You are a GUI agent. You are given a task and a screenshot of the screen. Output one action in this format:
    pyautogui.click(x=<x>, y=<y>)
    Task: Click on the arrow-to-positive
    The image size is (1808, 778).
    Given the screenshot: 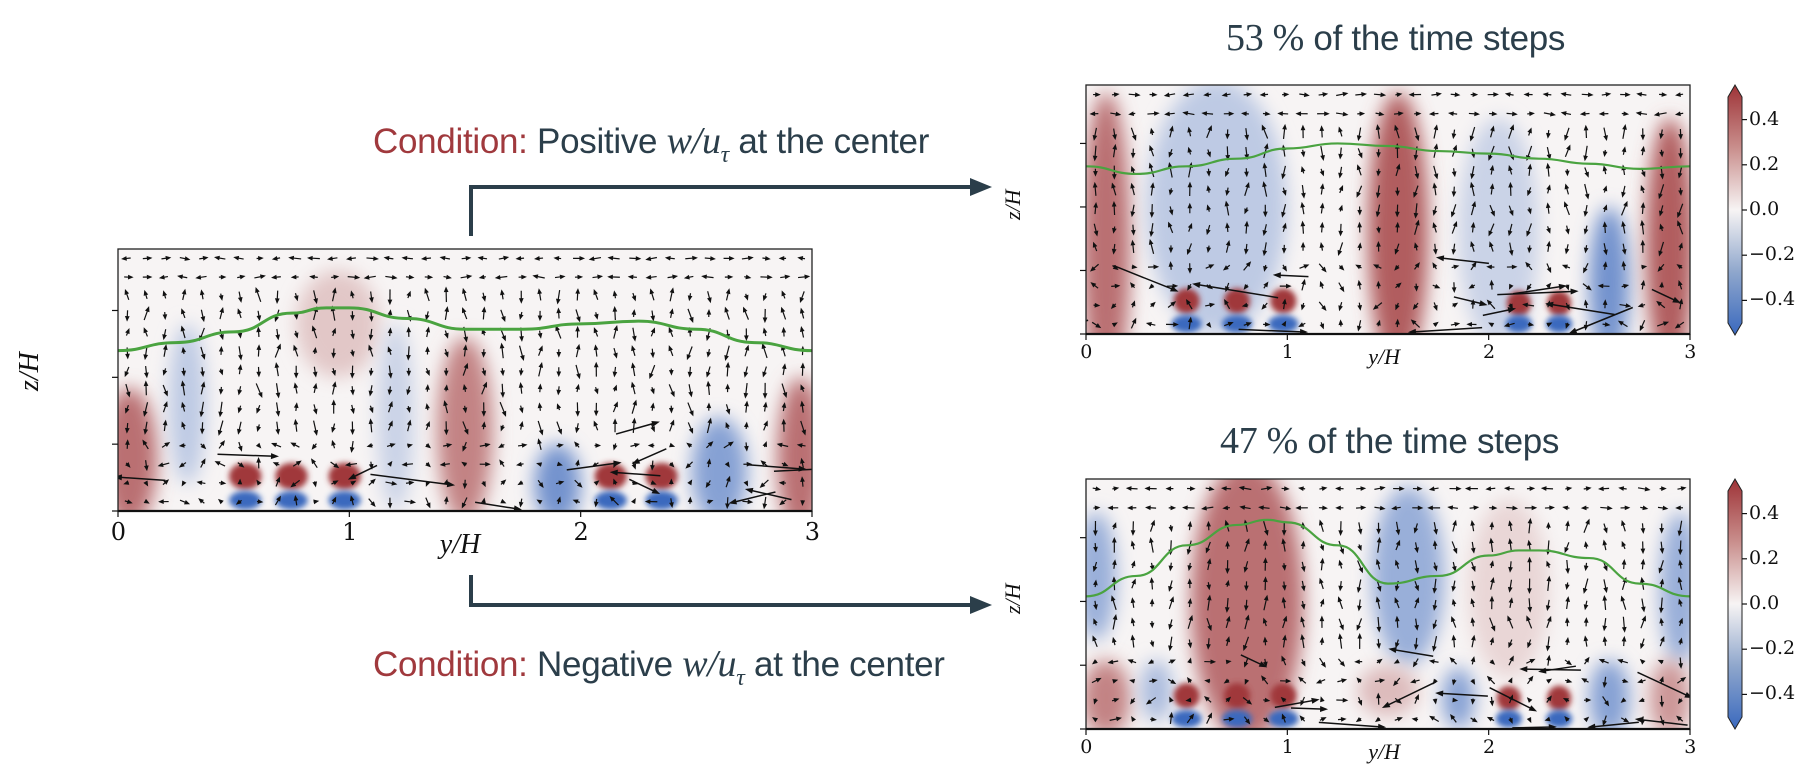 What is the action you would take?
    pyautogui.click(x=720, y=210)
    